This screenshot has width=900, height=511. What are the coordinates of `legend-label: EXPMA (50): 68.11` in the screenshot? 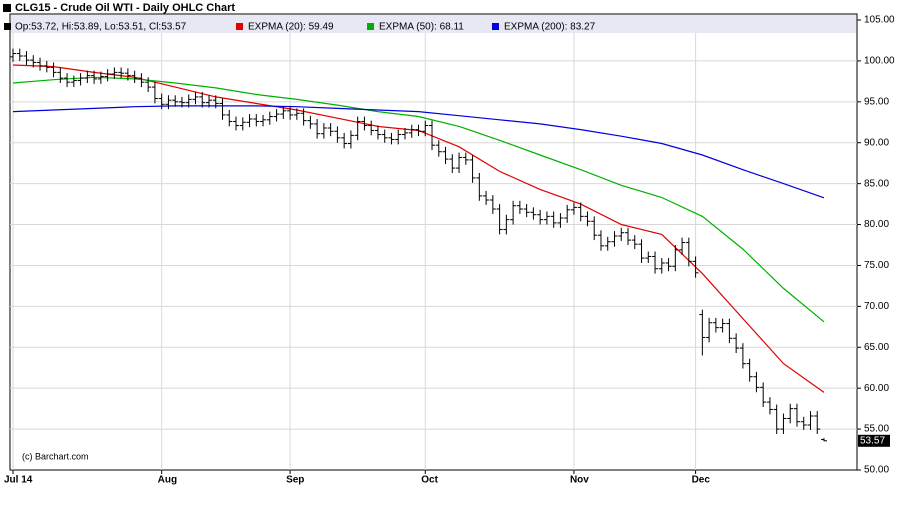 It's located at (421, 27).